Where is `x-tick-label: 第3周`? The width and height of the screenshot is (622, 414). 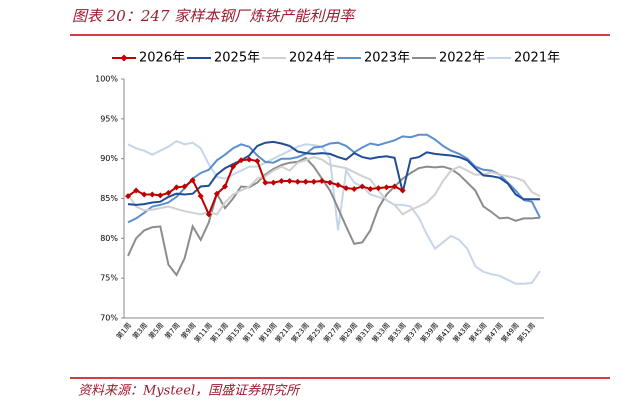 x-tick-label: 第3周 is located at coordinates (139, 331).